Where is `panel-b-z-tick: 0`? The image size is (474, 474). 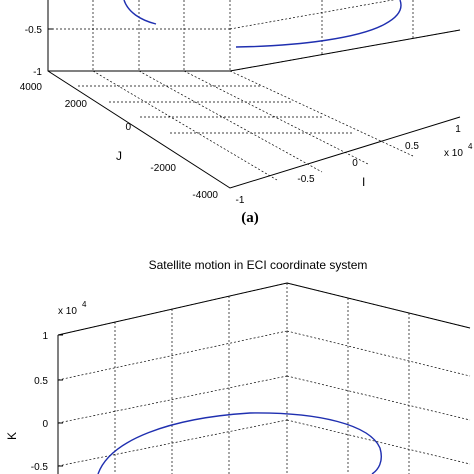
panel-b-z-tick: 0 is located at coordinates (45, 424).